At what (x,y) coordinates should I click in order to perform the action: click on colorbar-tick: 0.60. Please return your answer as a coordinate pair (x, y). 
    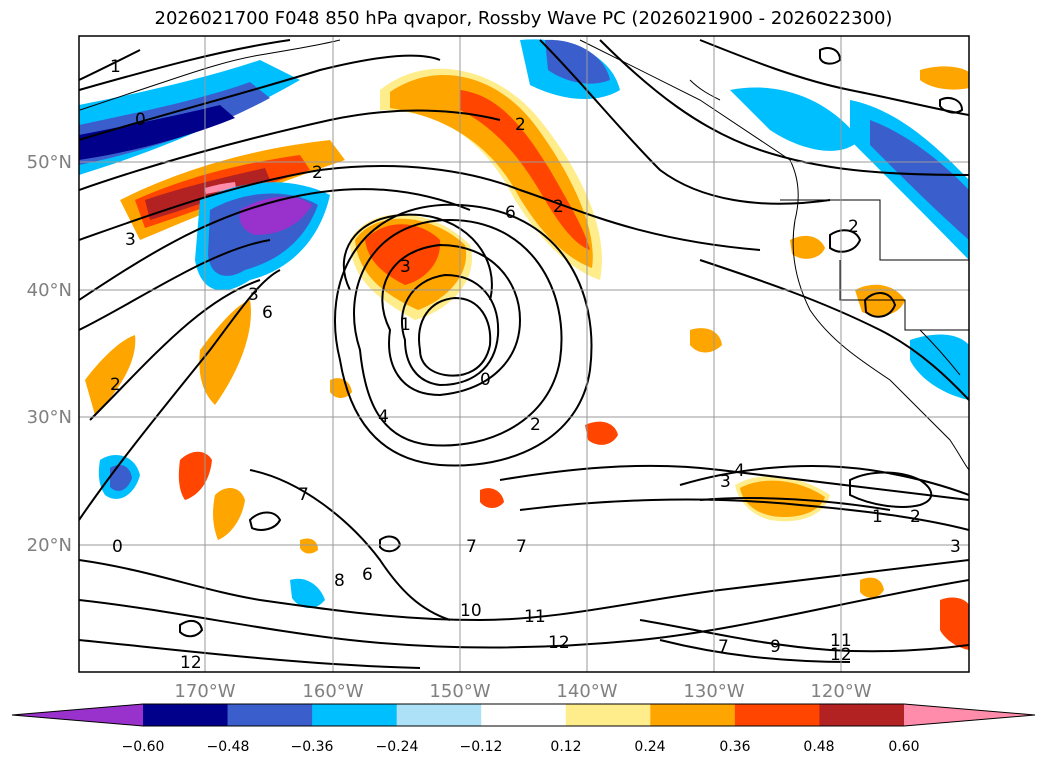
    Looking at the image, I should click on (903, 747).